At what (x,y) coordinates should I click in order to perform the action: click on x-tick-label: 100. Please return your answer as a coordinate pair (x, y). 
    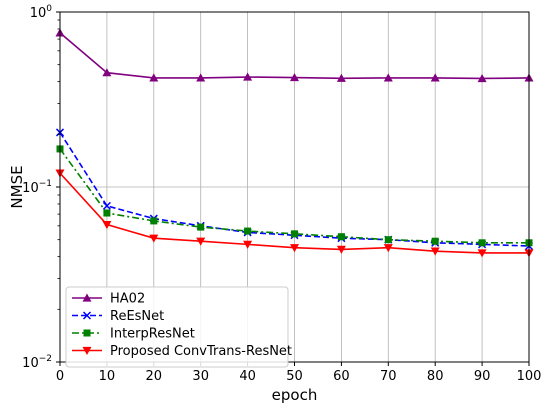
    Looking at the image, I should click on (529, 376).